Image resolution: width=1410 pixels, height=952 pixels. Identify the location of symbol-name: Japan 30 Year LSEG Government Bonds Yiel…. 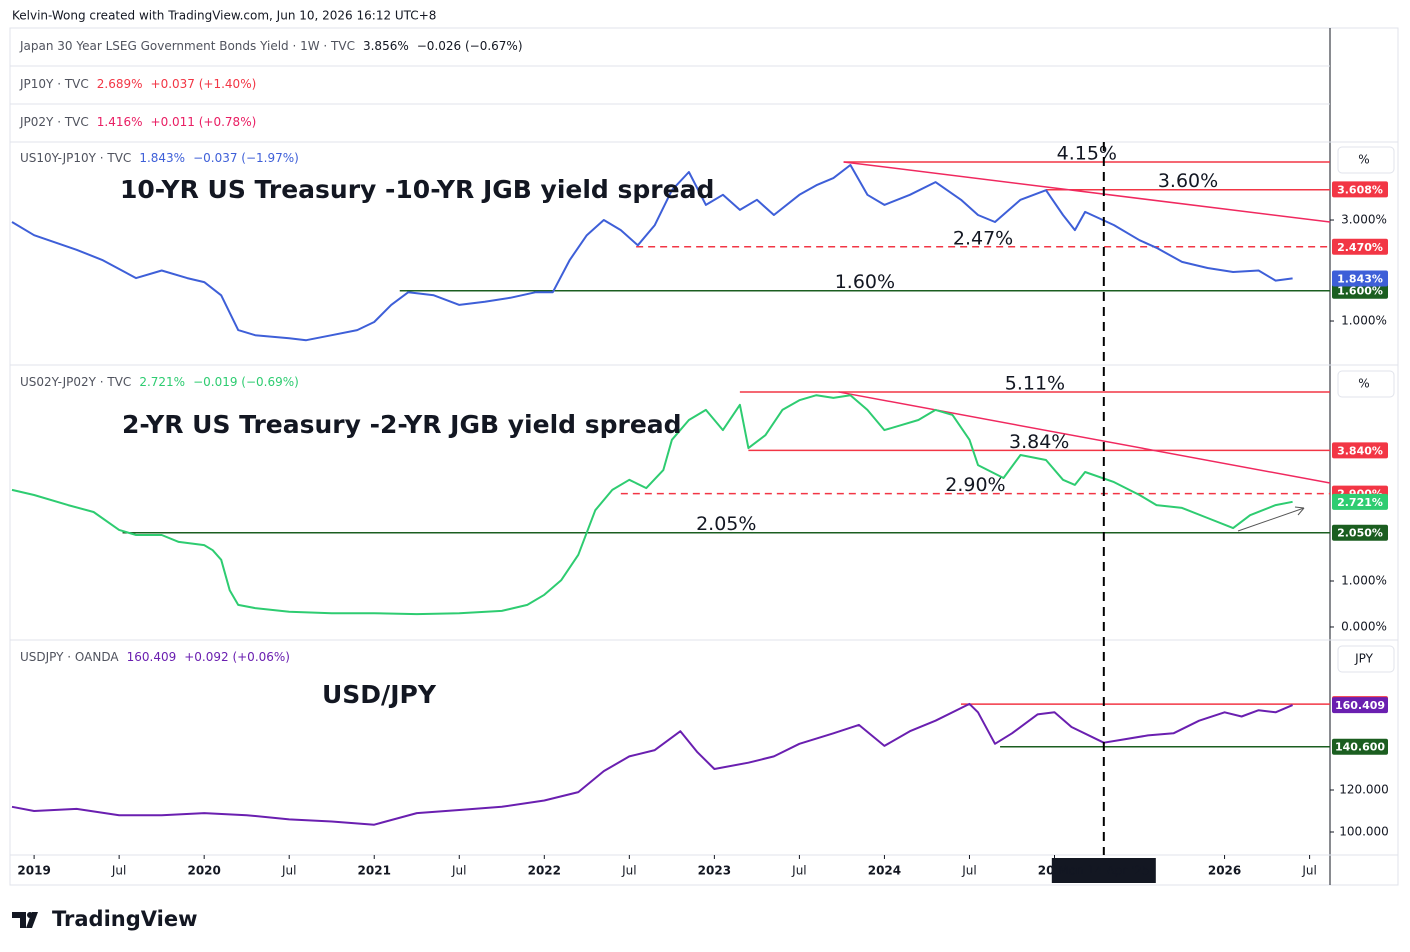
(187, 46).